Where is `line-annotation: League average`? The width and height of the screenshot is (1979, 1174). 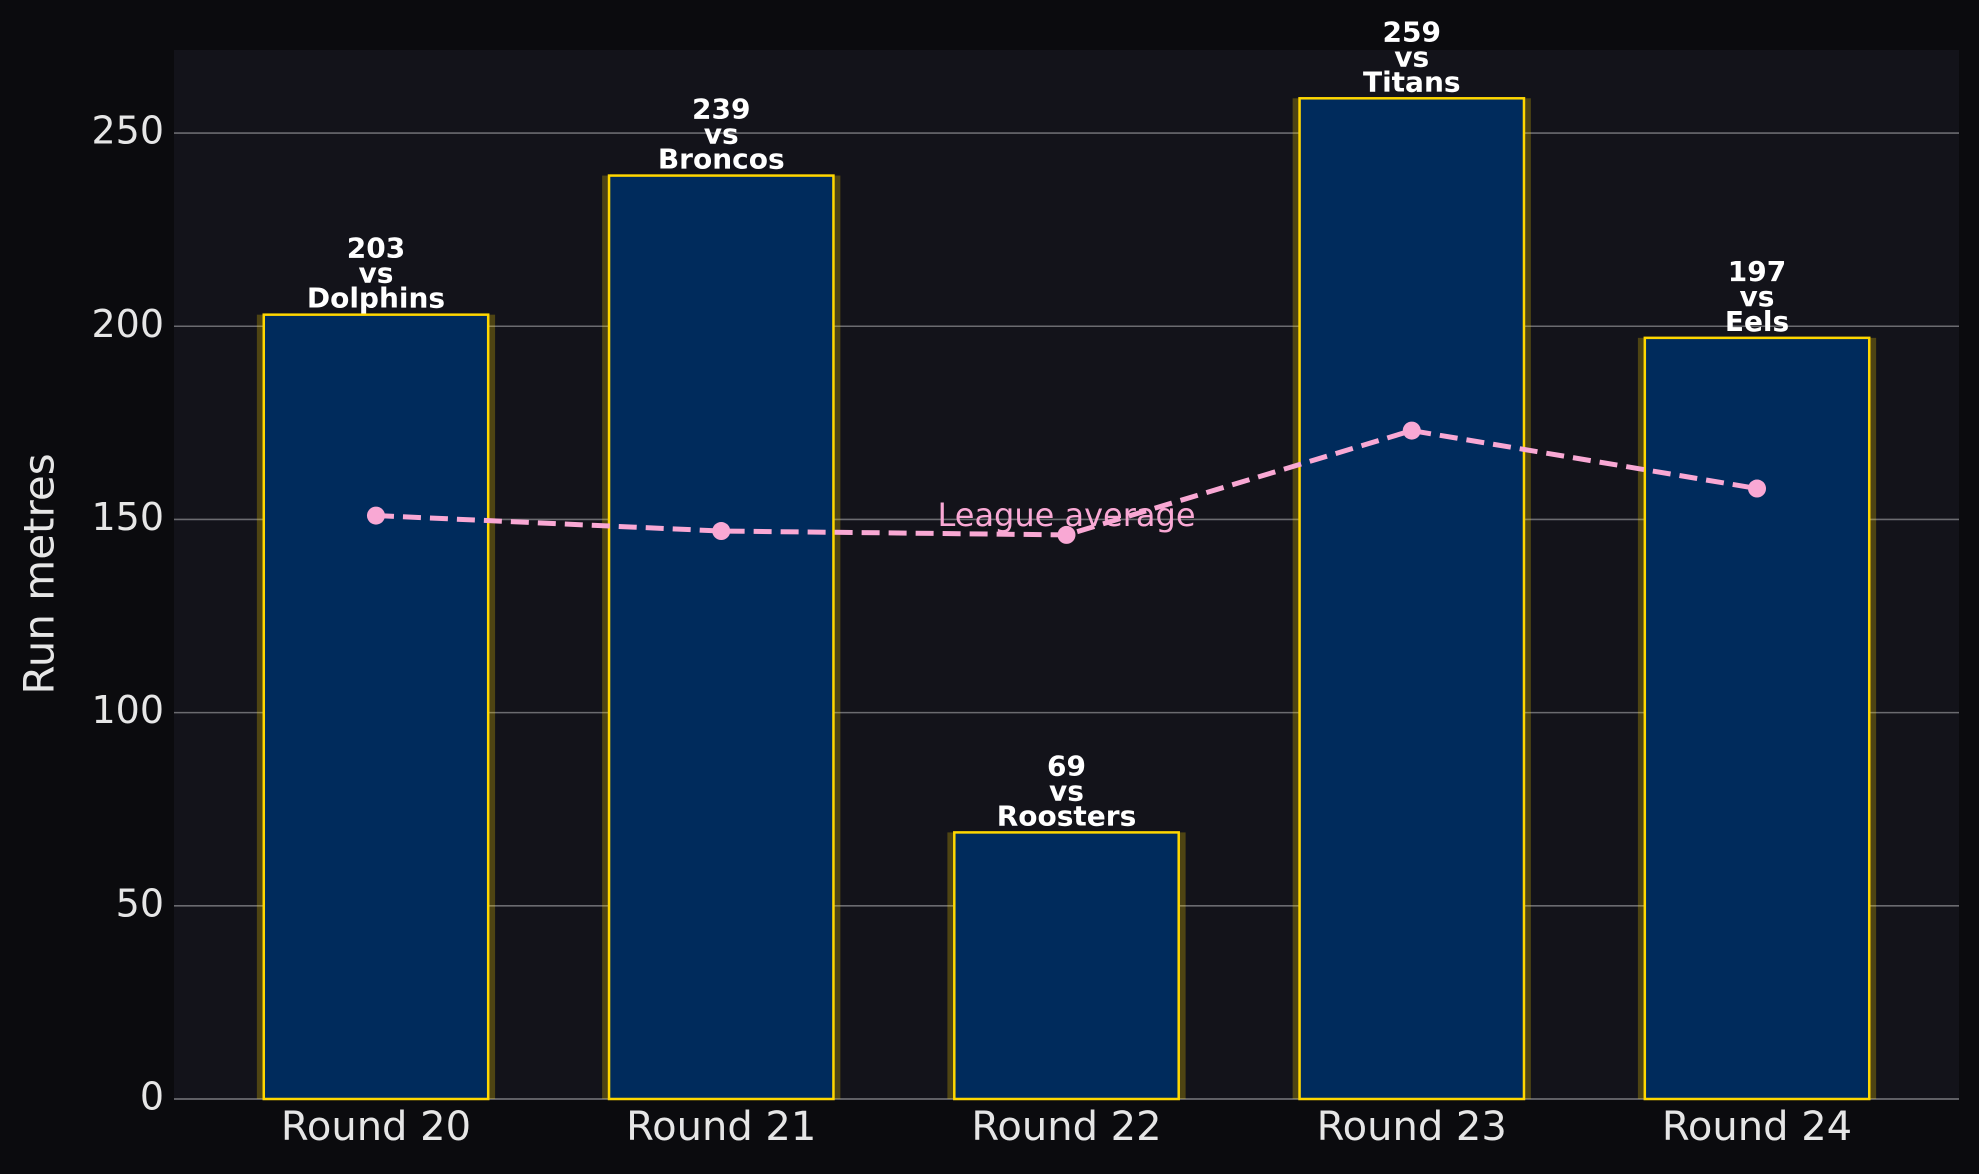 line-annotation: League average is located at coordinates (1066, 515).